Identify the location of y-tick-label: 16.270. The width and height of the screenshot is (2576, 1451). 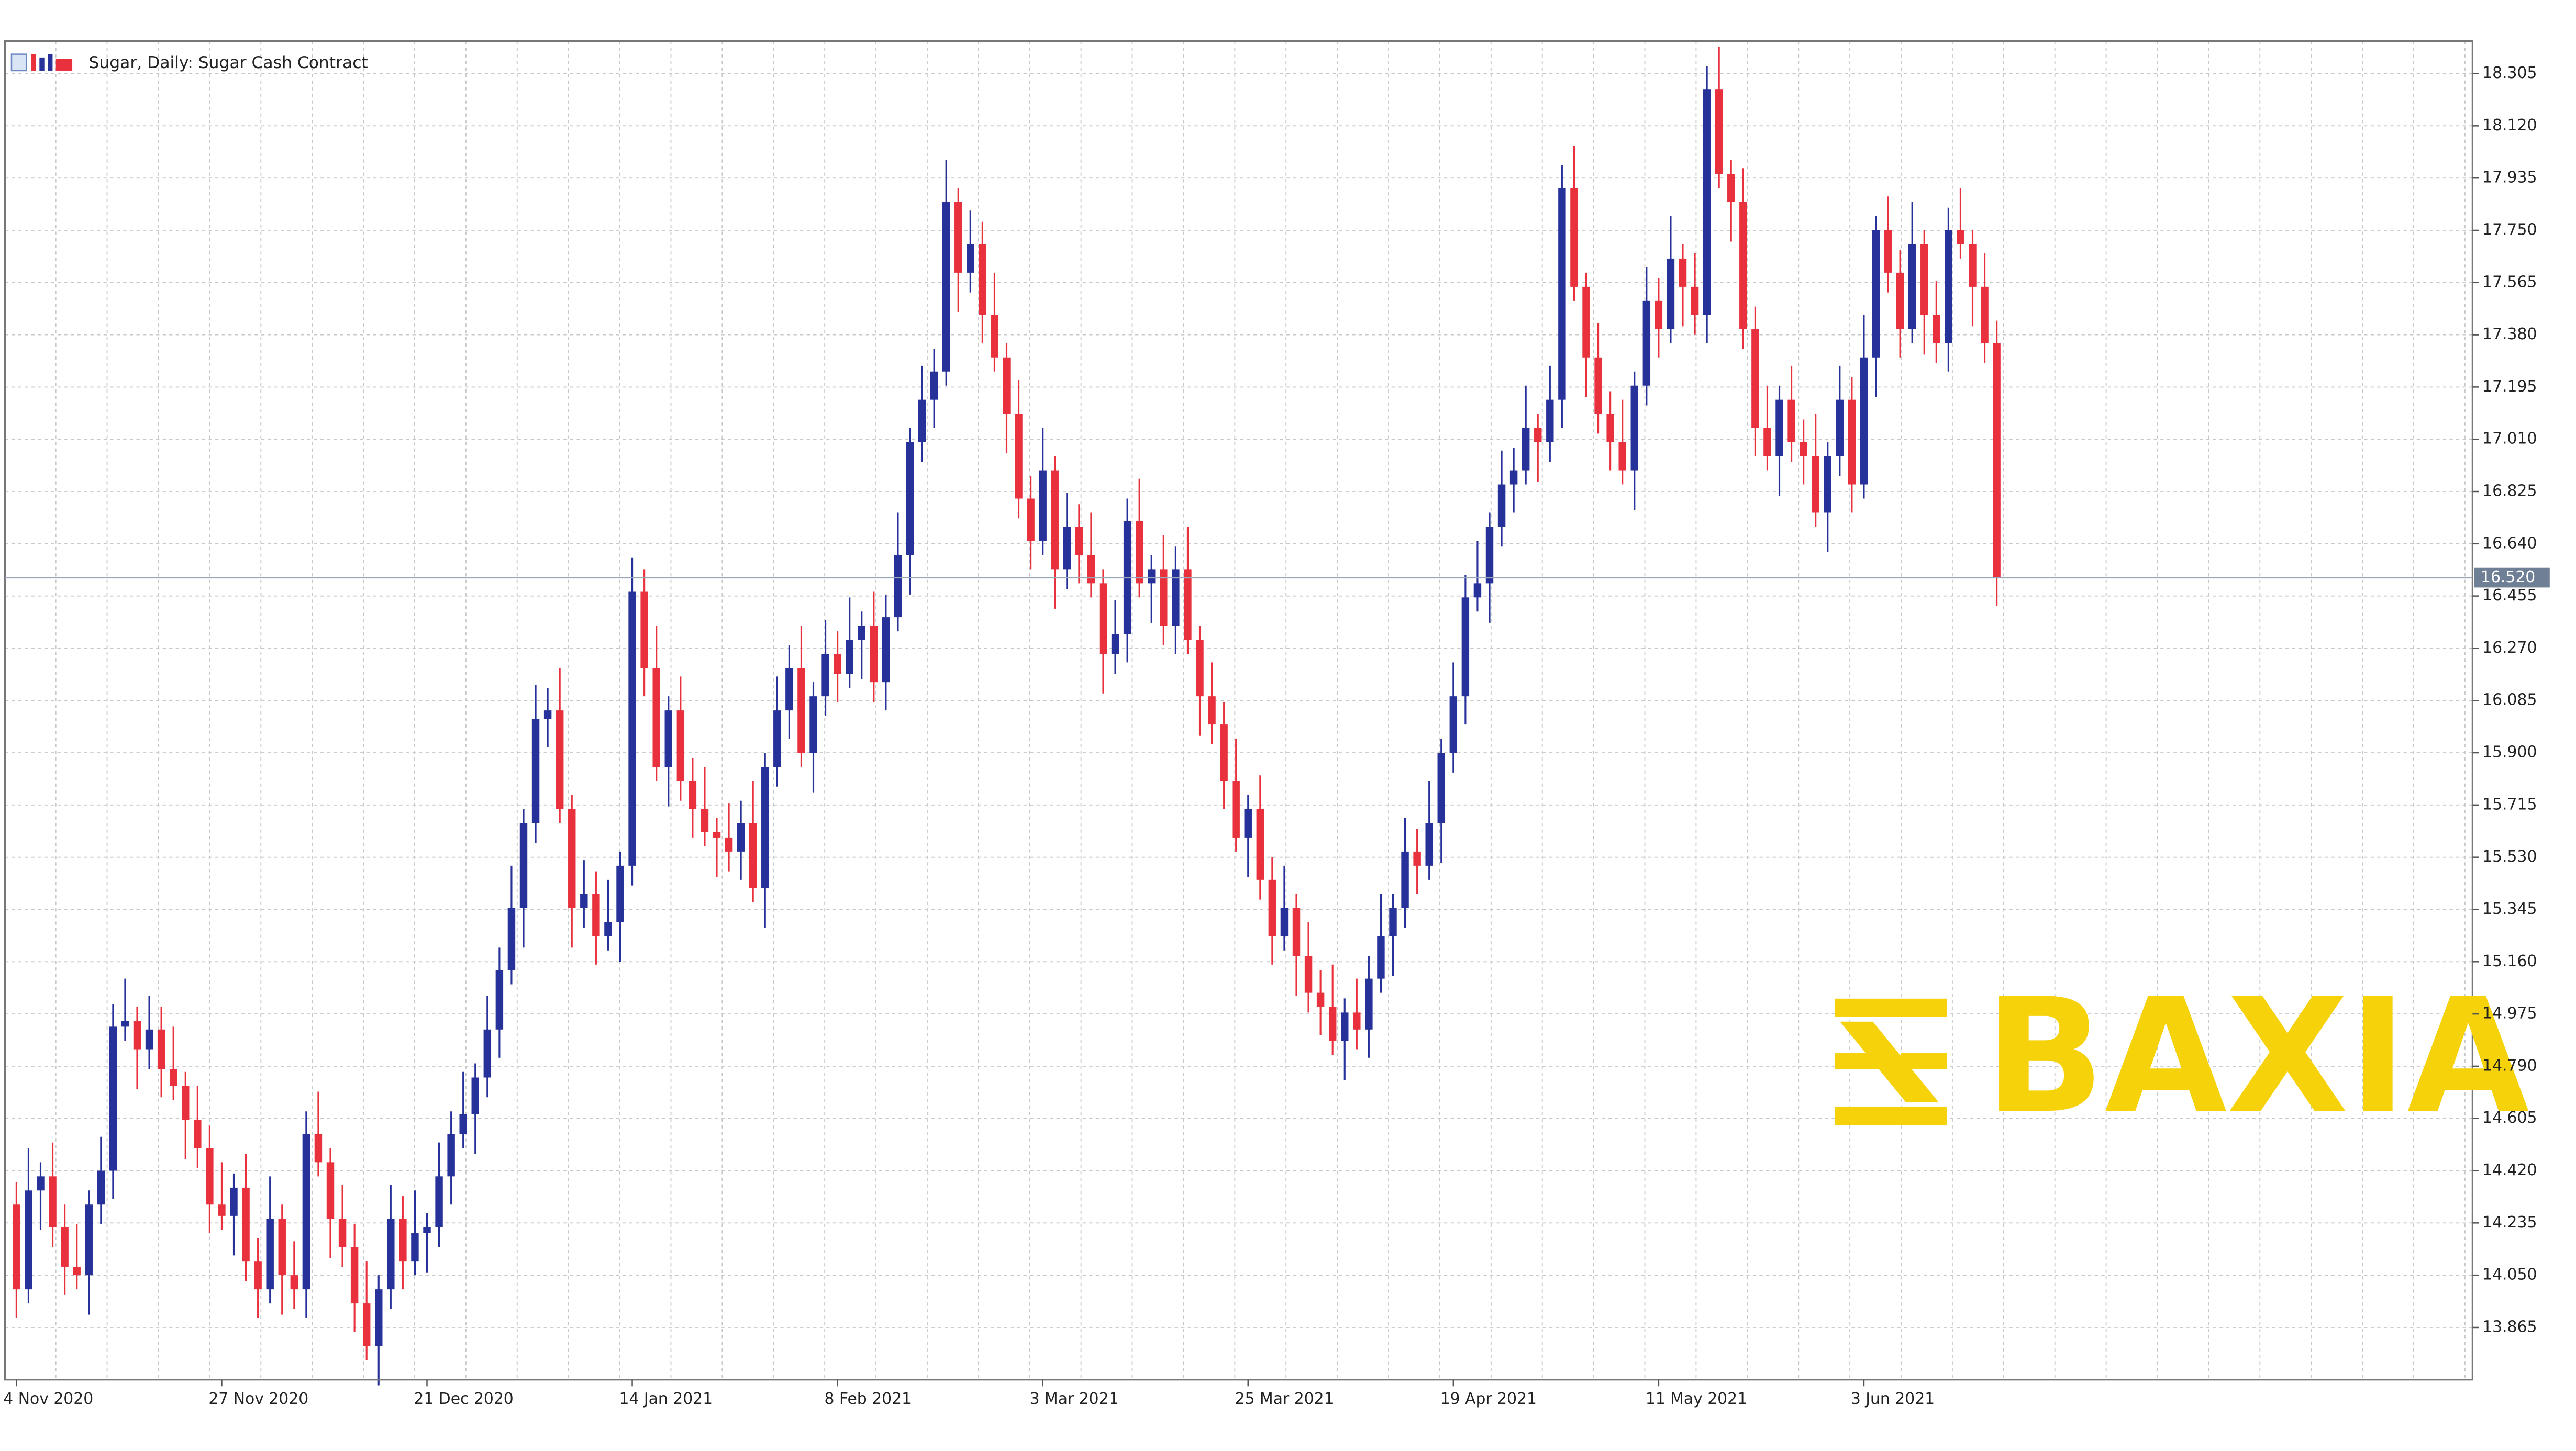
(2509, 648).